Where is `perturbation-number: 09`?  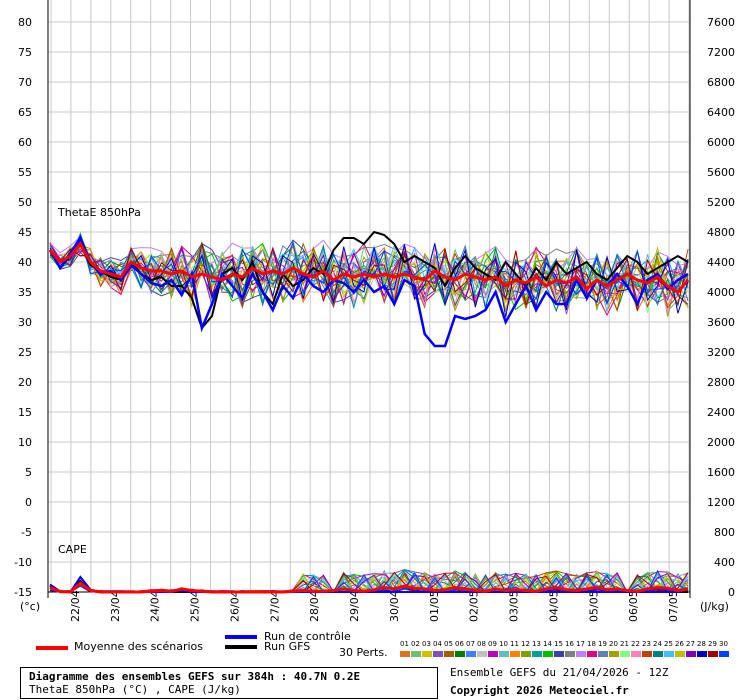 perturbation-number: 09 is located at coordinates (492, 644).